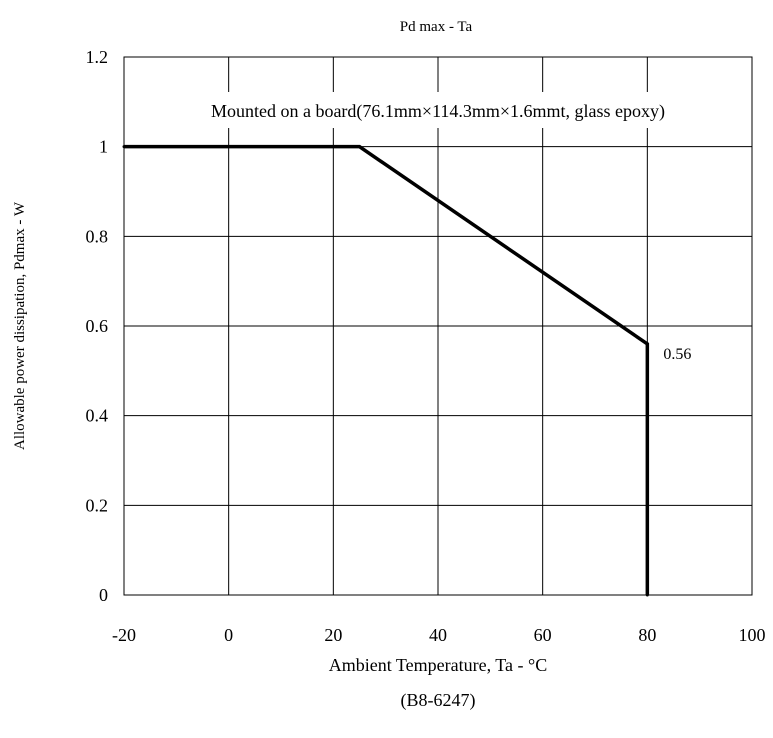 Image resolution: width=773 pixels, height=738 pixels. I want to click on y-tick-label: 0, so click(103, 595).